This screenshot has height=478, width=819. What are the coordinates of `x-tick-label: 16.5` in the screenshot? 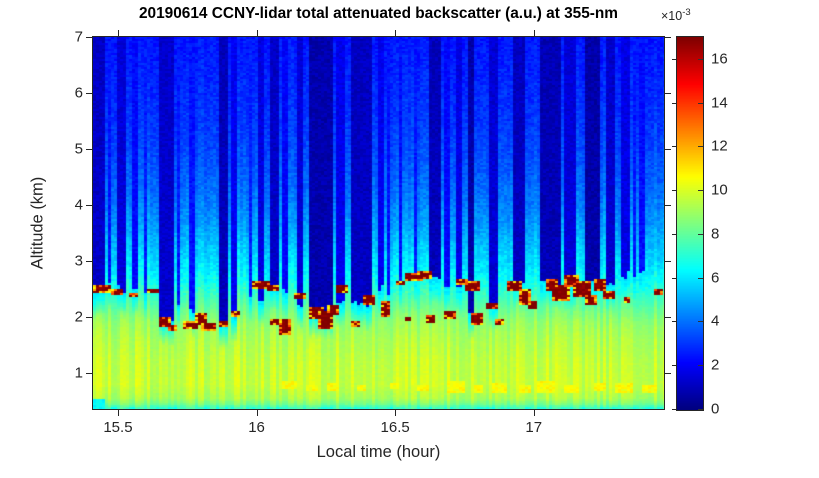 It's located at (395, 427).